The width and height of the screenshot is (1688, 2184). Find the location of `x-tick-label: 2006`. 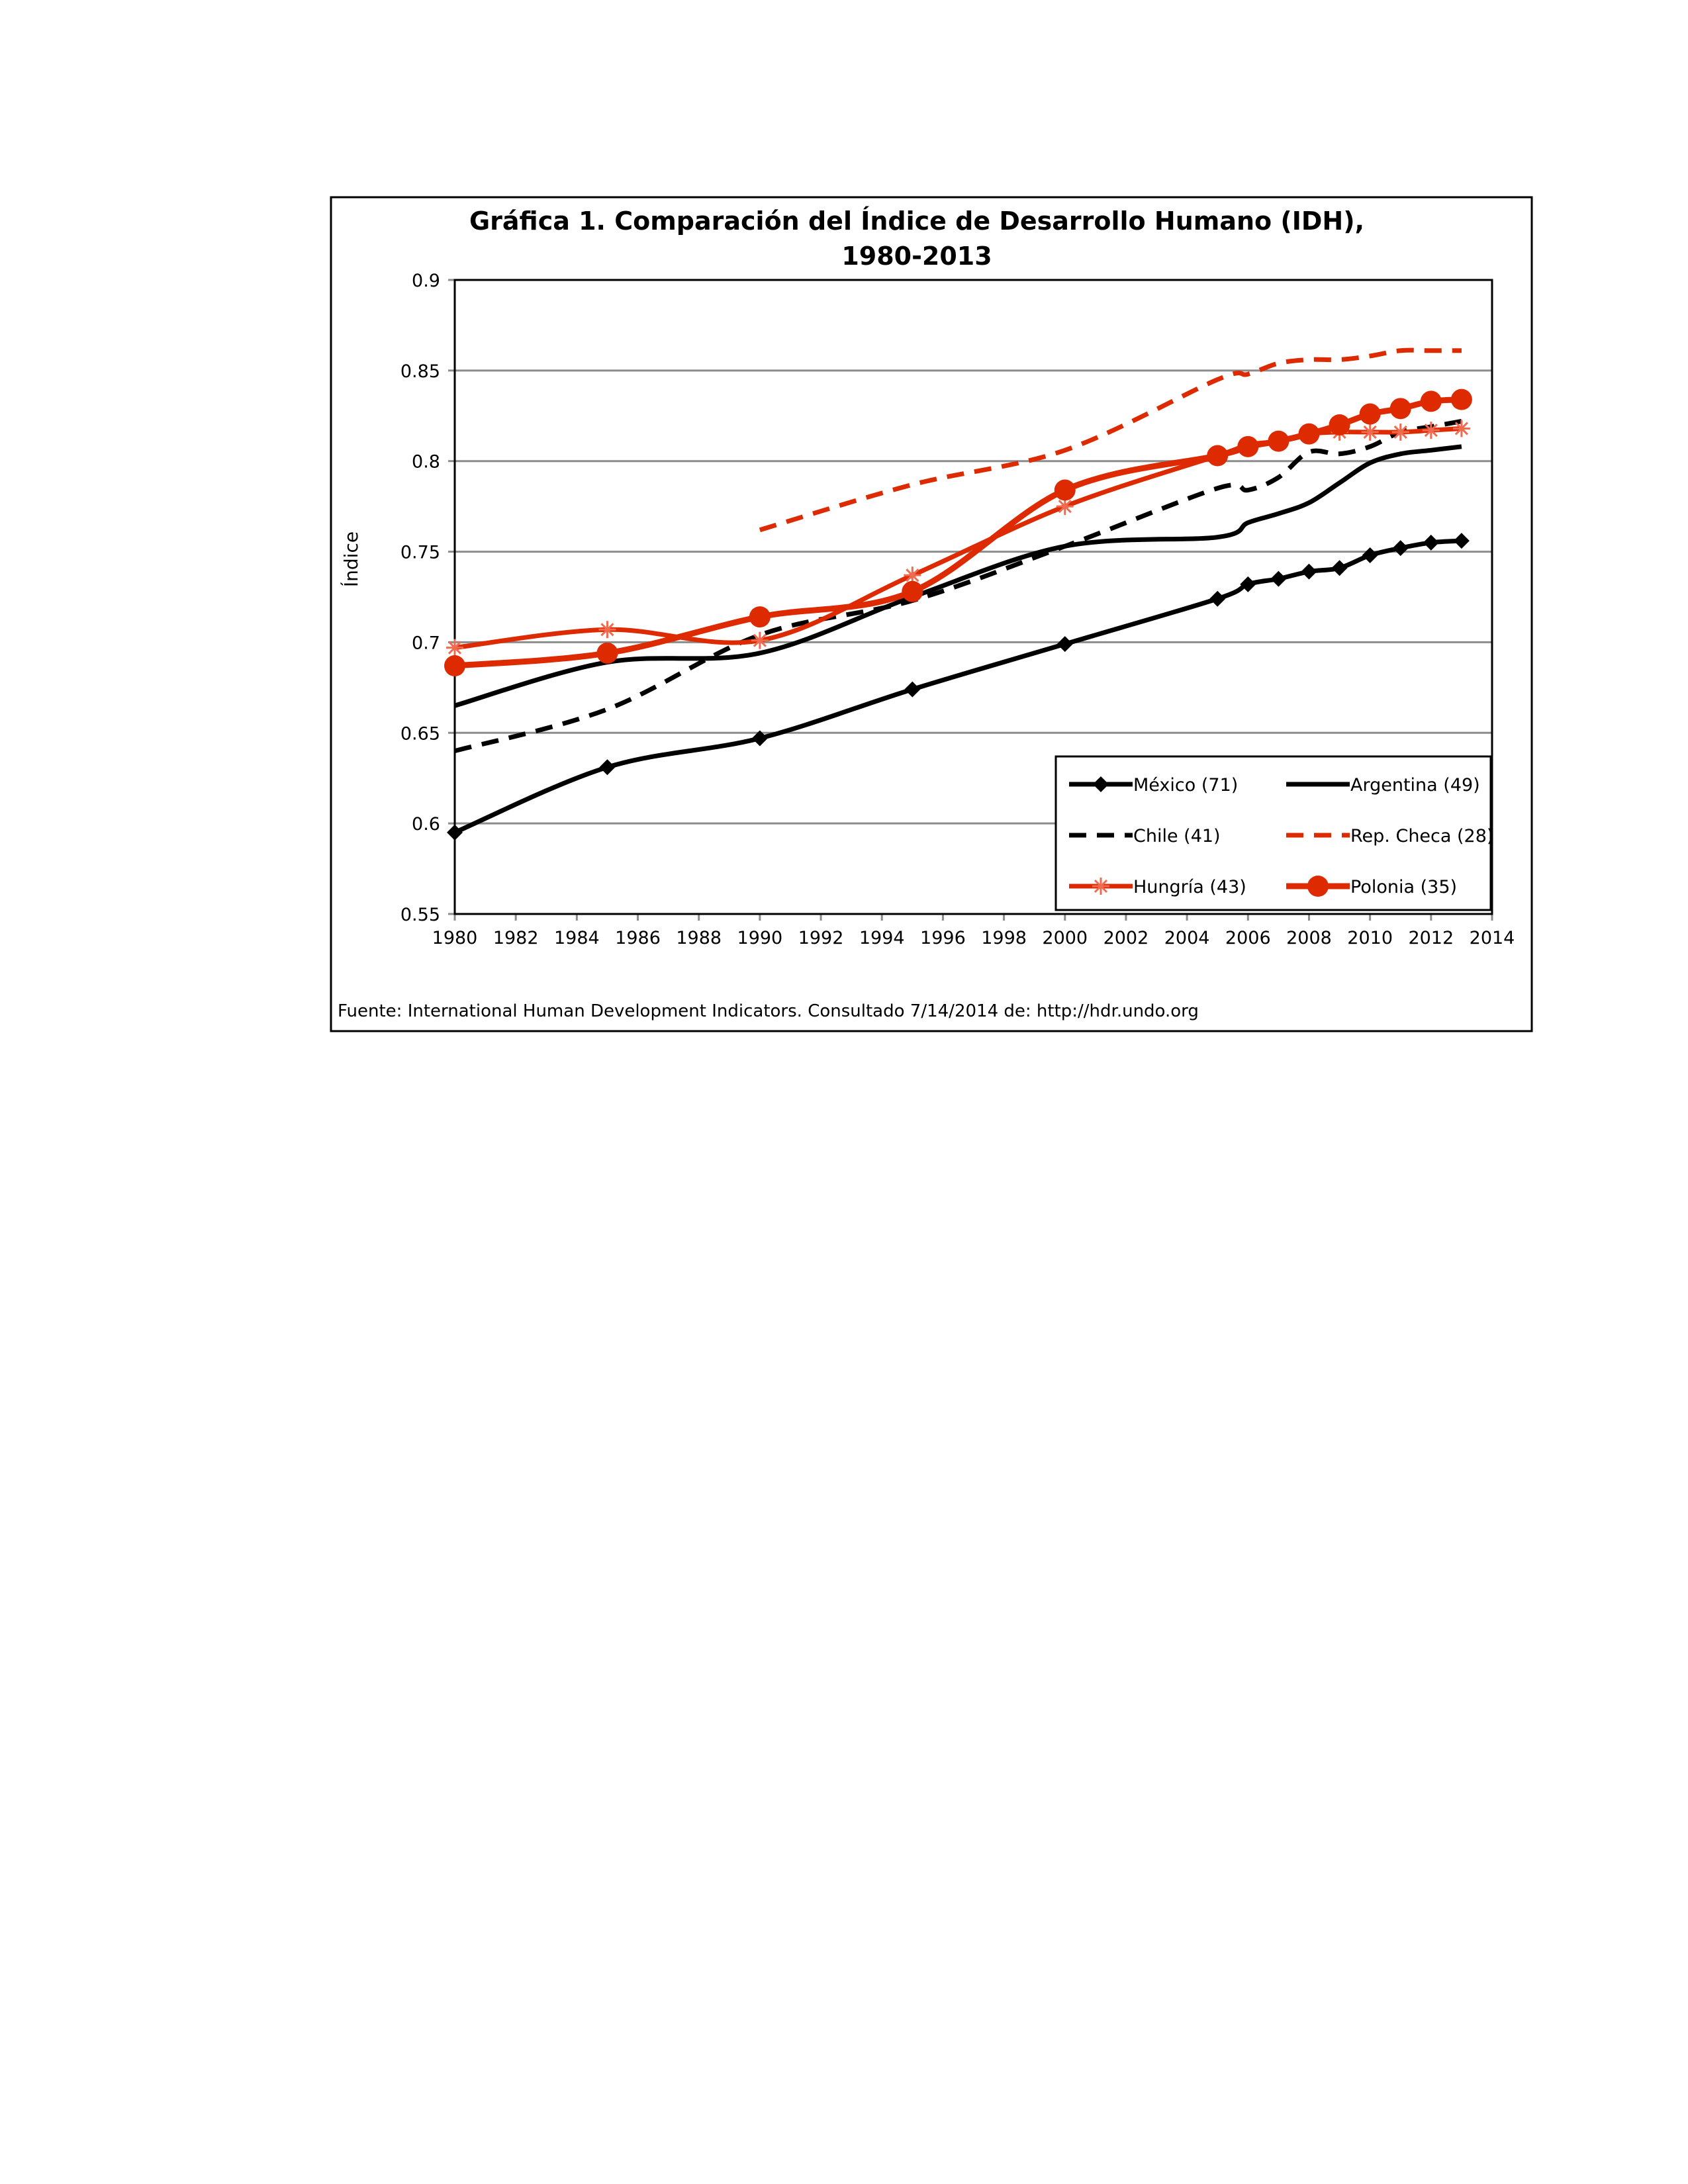

x-tick-label: 2006 is located at coordinates (1248, 938).